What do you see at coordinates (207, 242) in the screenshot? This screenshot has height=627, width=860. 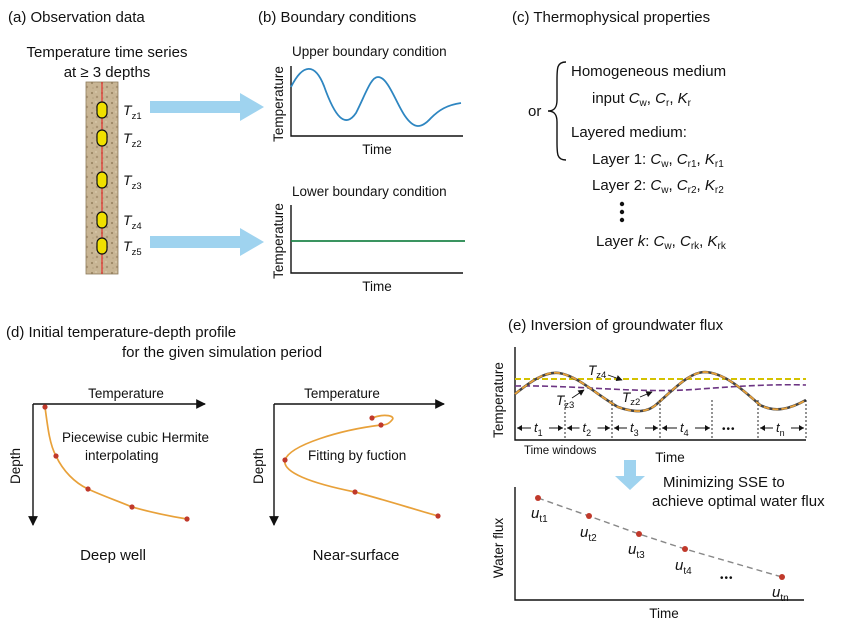 I see `arrow-lower-boundary` at bounding box center [207, 242].